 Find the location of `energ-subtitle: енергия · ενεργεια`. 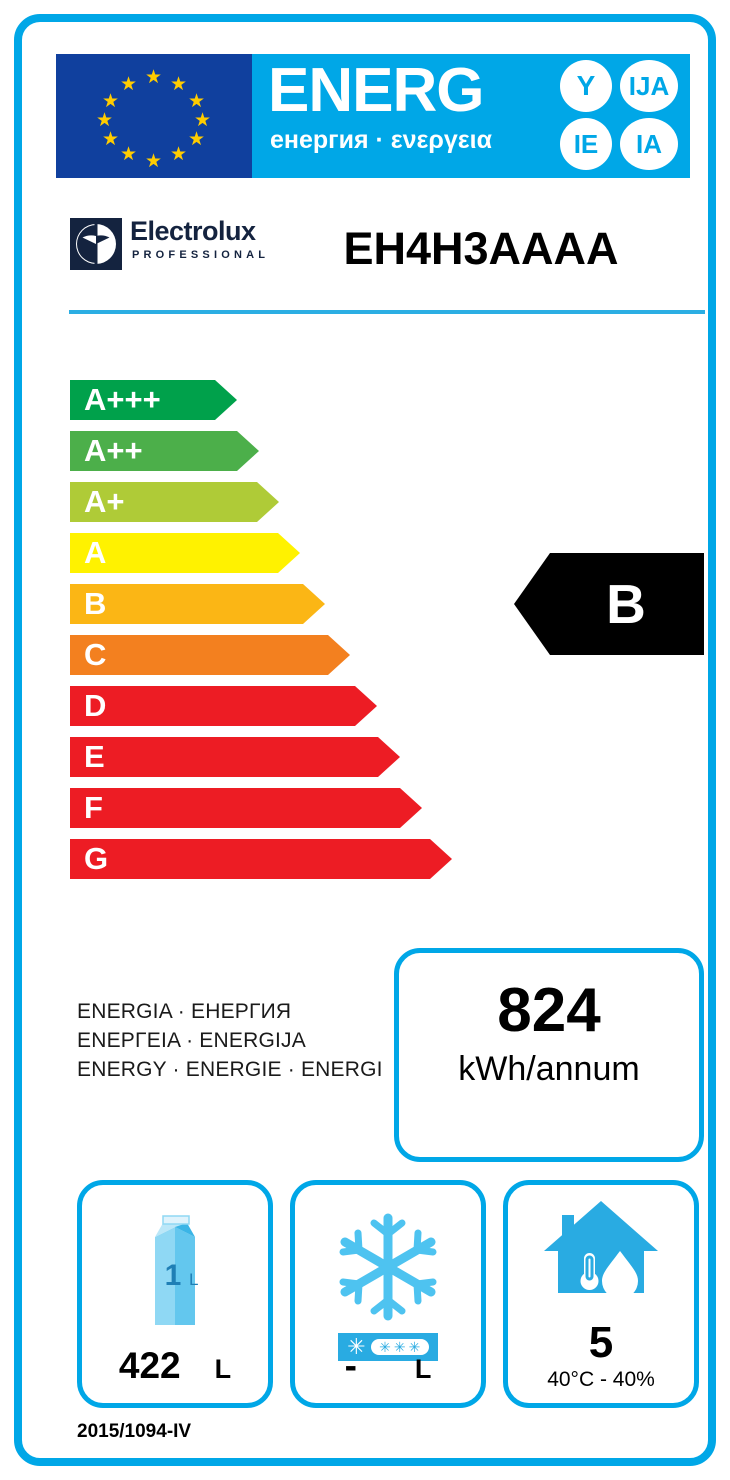

energ-subtitle: енергия · ενεργεια is located at coordinates (381, 140).